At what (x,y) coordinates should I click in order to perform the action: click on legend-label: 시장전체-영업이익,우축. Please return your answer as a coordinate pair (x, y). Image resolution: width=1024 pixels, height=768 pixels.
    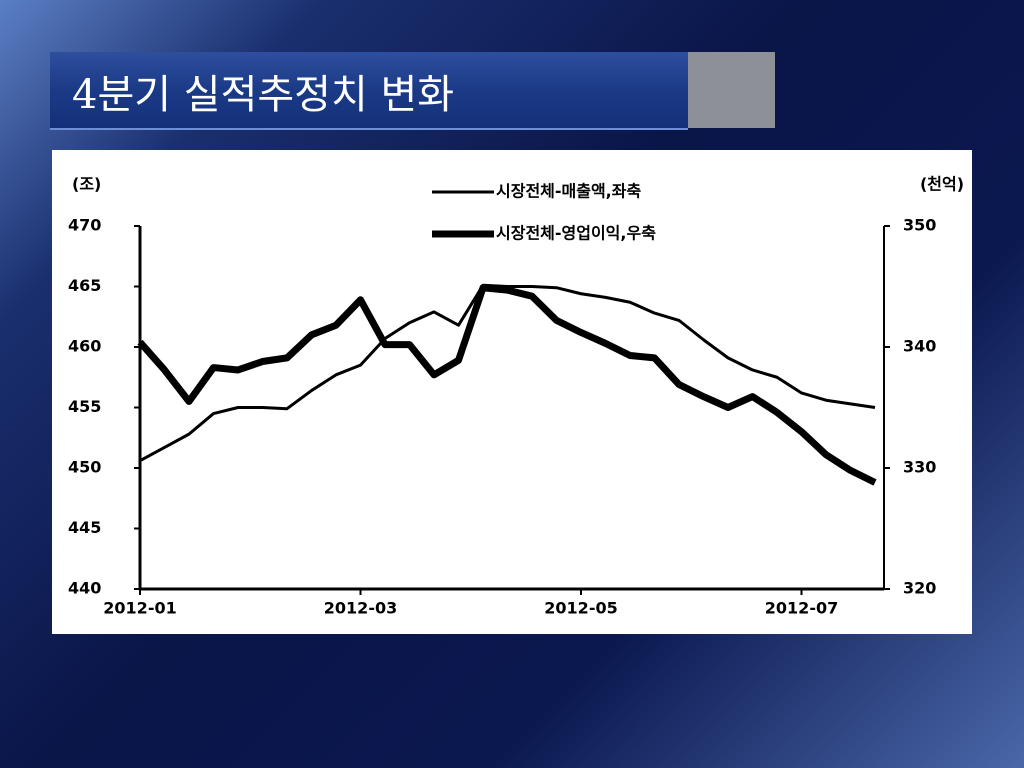
    Looking at the image, I should click on (576, 233).